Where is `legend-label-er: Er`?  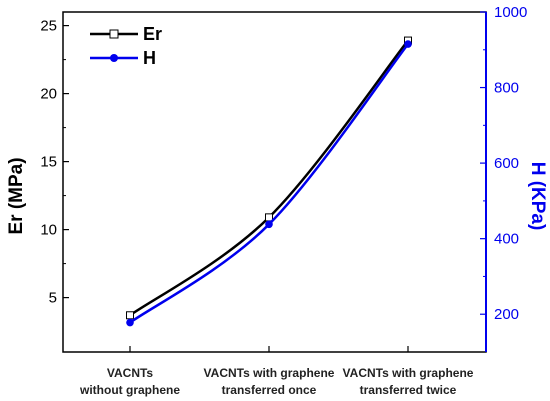 legend-label-er: Er is located at coordinates (152, 34).